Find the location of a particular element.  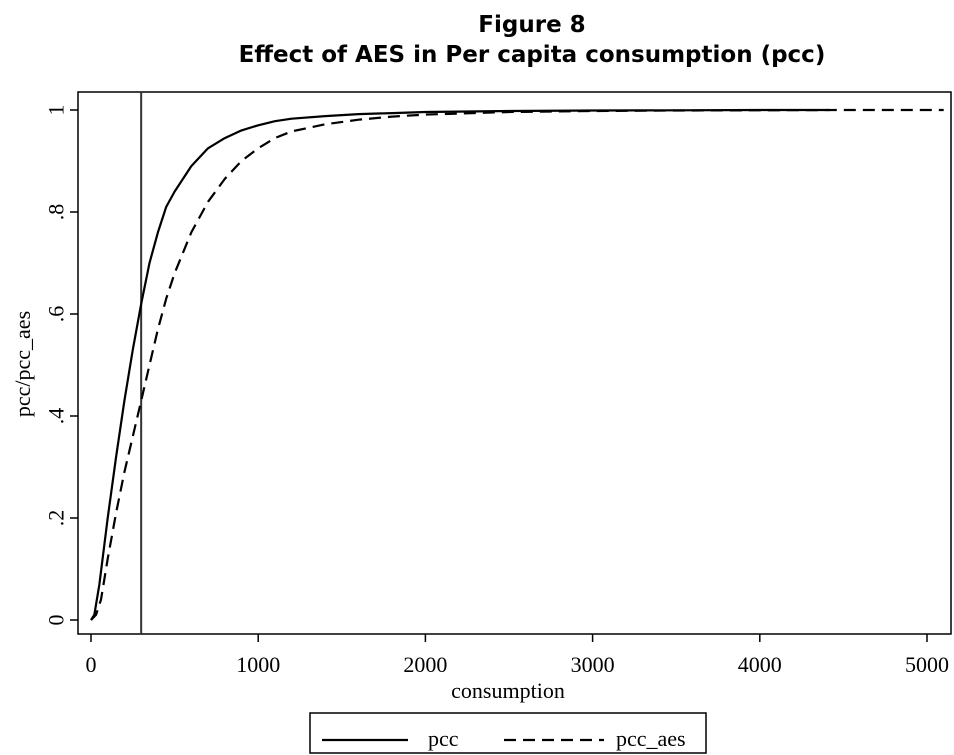

x-tick-label: 3000 is located at coordinates (593, 664).